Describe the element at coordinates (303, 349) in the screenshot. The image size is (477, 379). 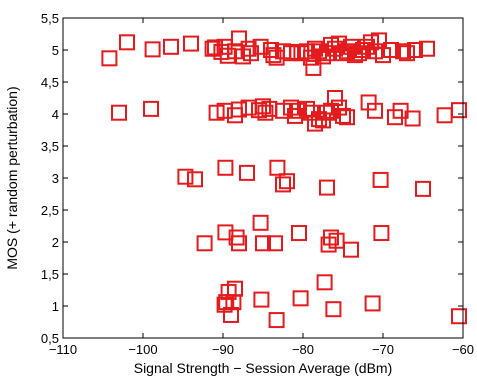
I see `x-tick-label: −80` at that location.